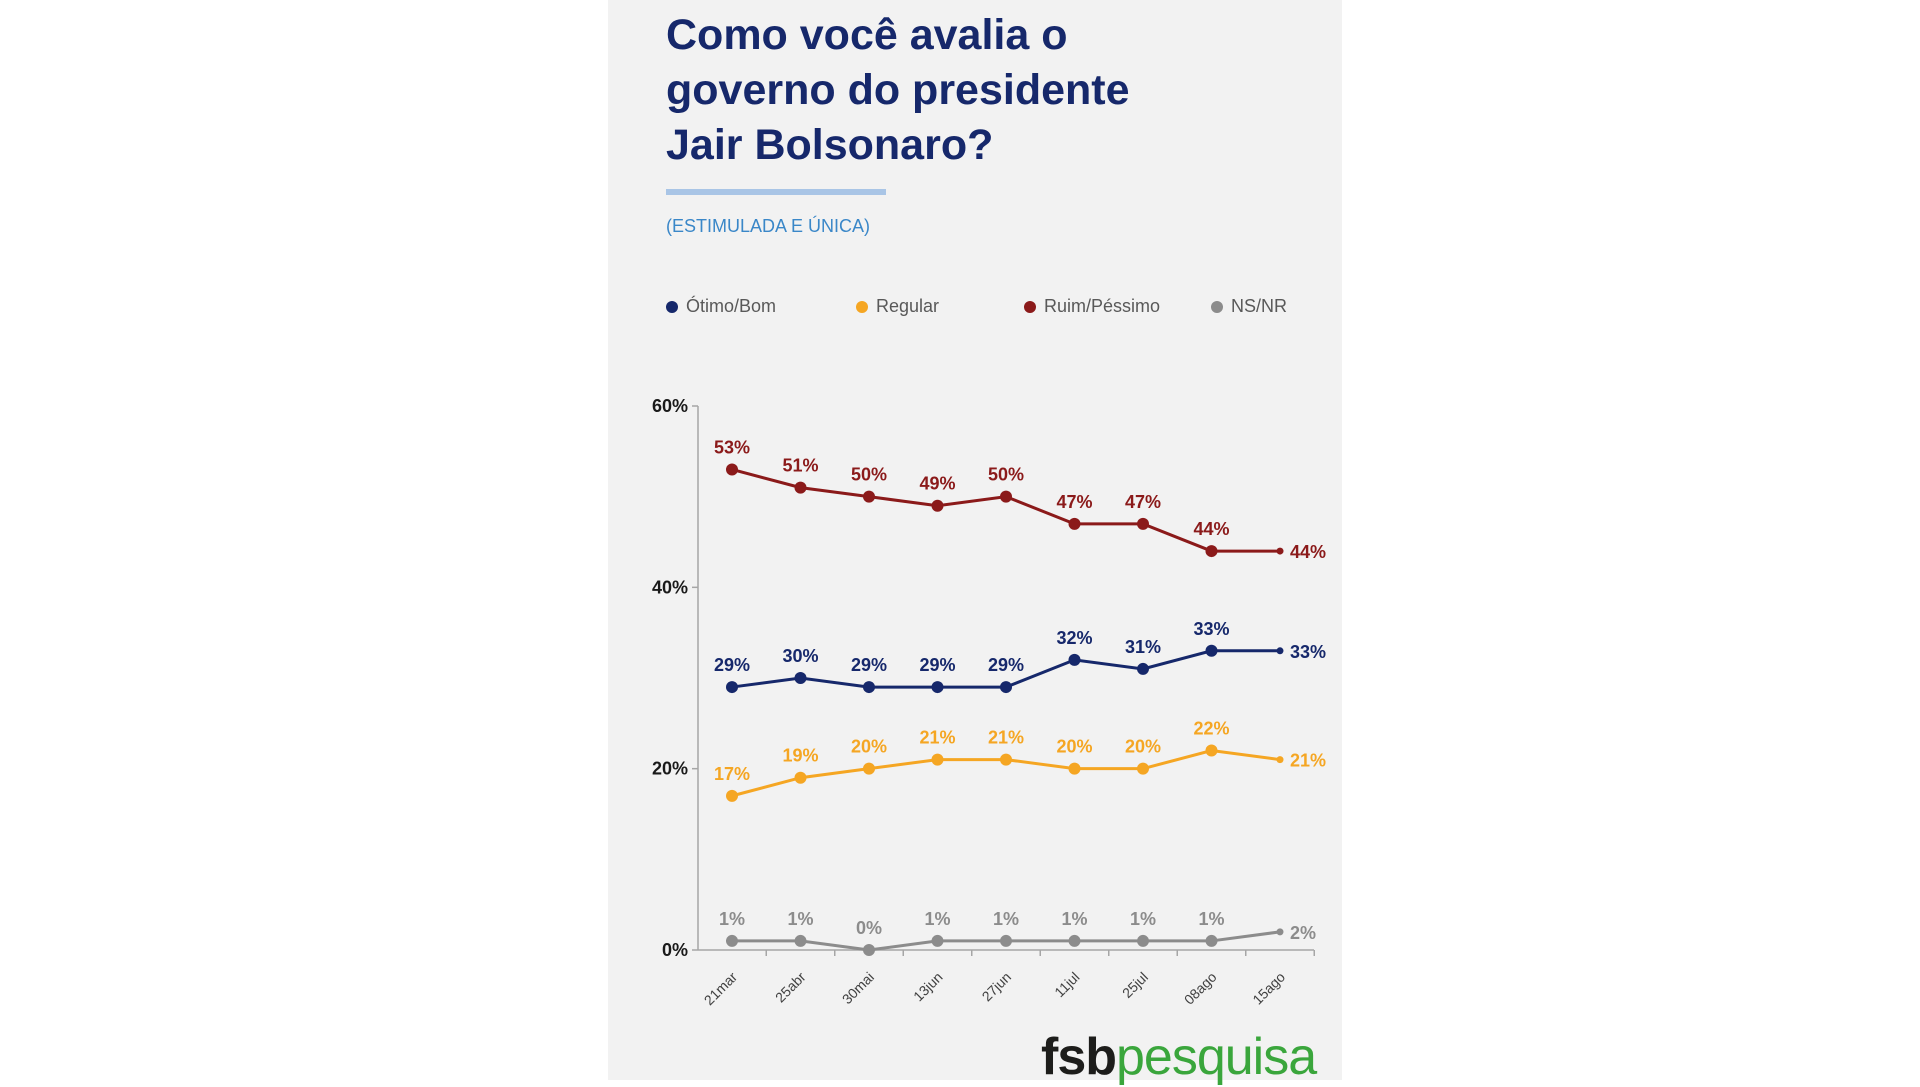  I want to click on legend-item-otimo-bom: Ótimo/Bom, so click(721, 306).